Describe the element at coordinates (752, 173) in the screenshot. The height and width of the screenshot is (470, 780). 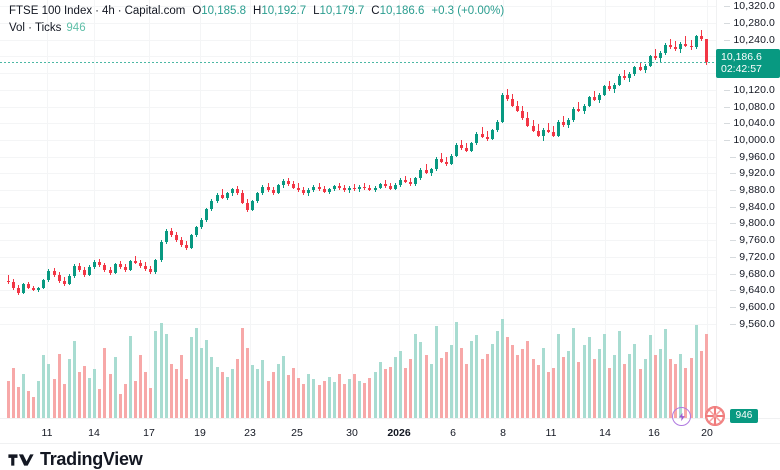
I see `price-tick-label: 9,920.0` at that location.